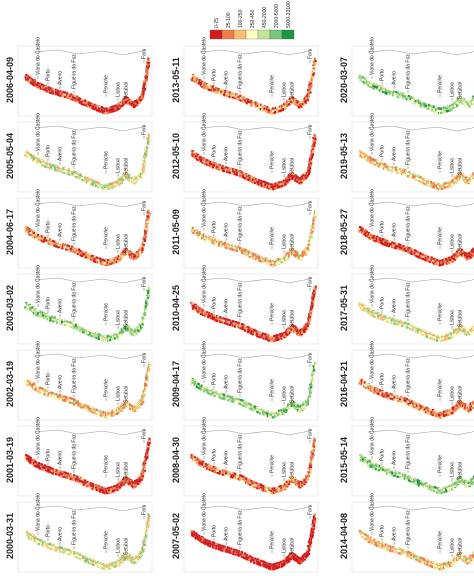  Describe the element at coordinates (75, 71) in the screenshot. I see `city-label: Figueira da Foz` at that location.